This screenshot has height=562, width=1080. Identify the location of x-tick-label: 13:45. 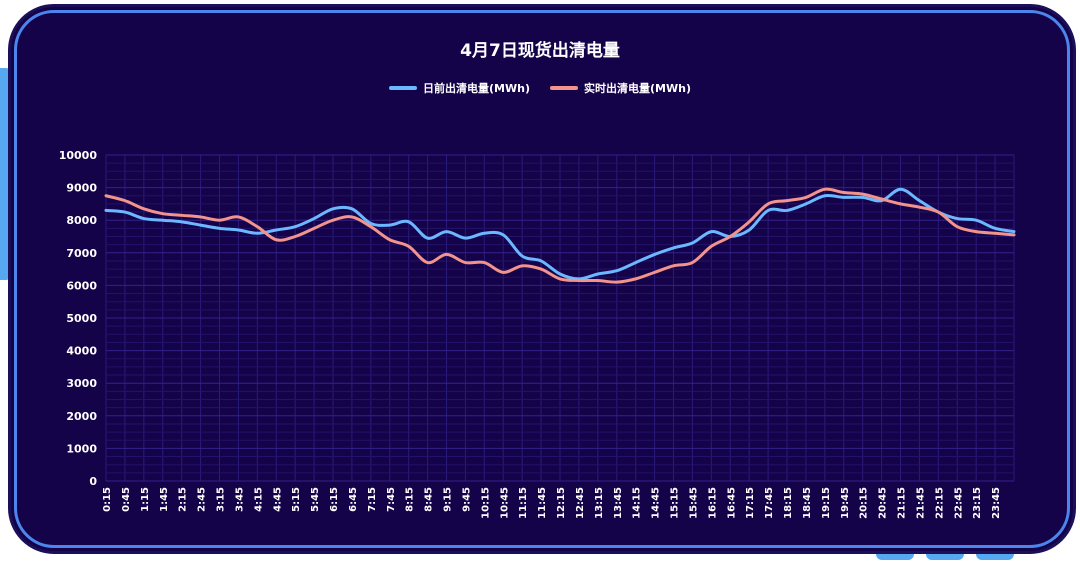
(618, 503).